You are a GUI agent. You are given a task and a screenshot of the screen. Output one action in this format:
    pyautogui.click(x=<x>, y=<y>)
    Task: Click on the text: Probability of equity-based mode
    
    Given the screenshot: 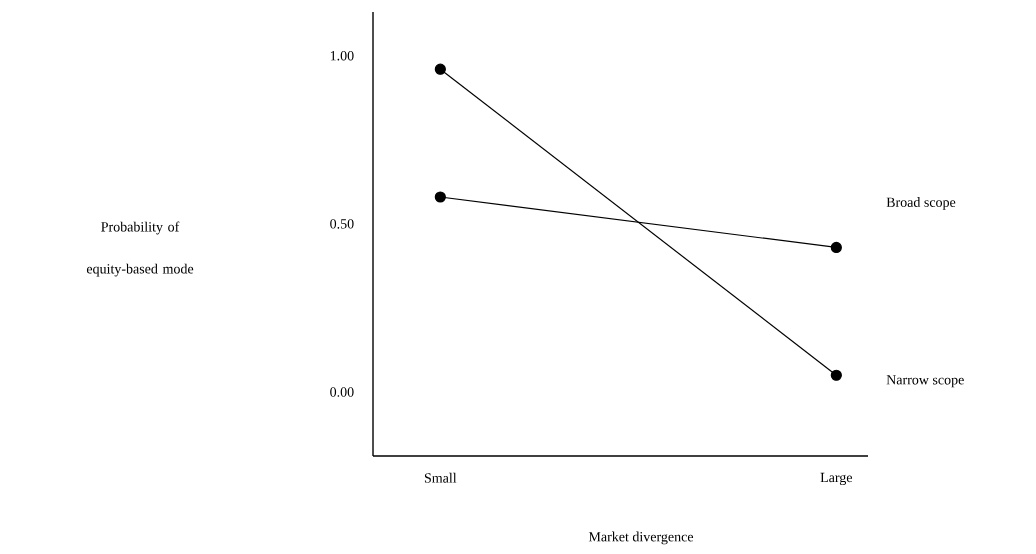 What is the action you would take?
    pyautogui.click(x=140, y=249)
    